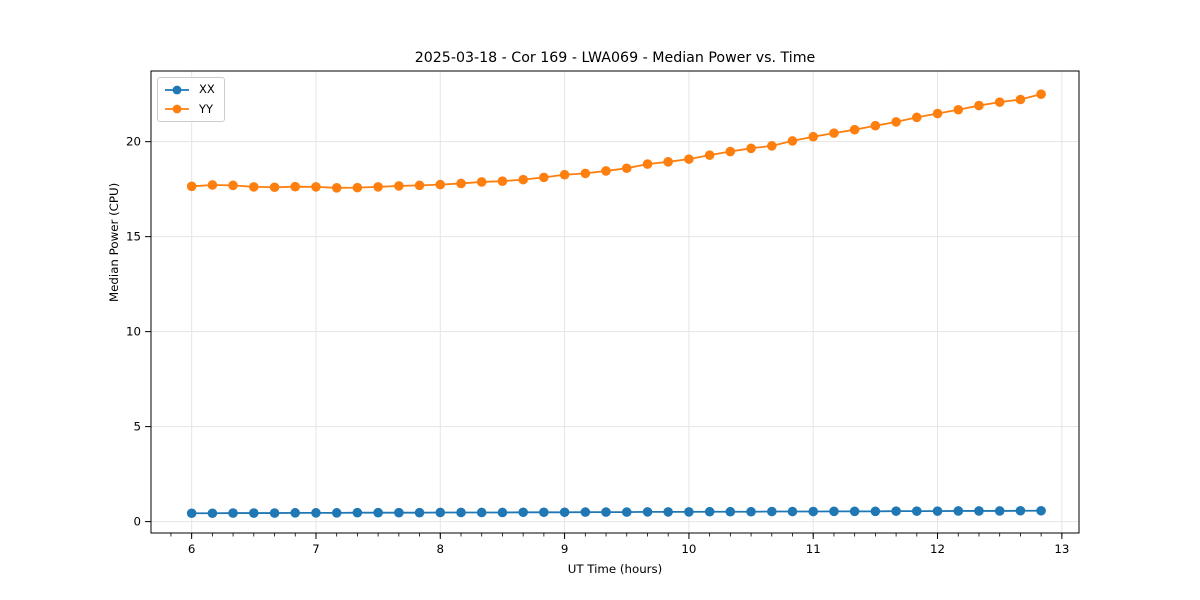  I want to click on x-tick-label: 11, so click(813, 549).